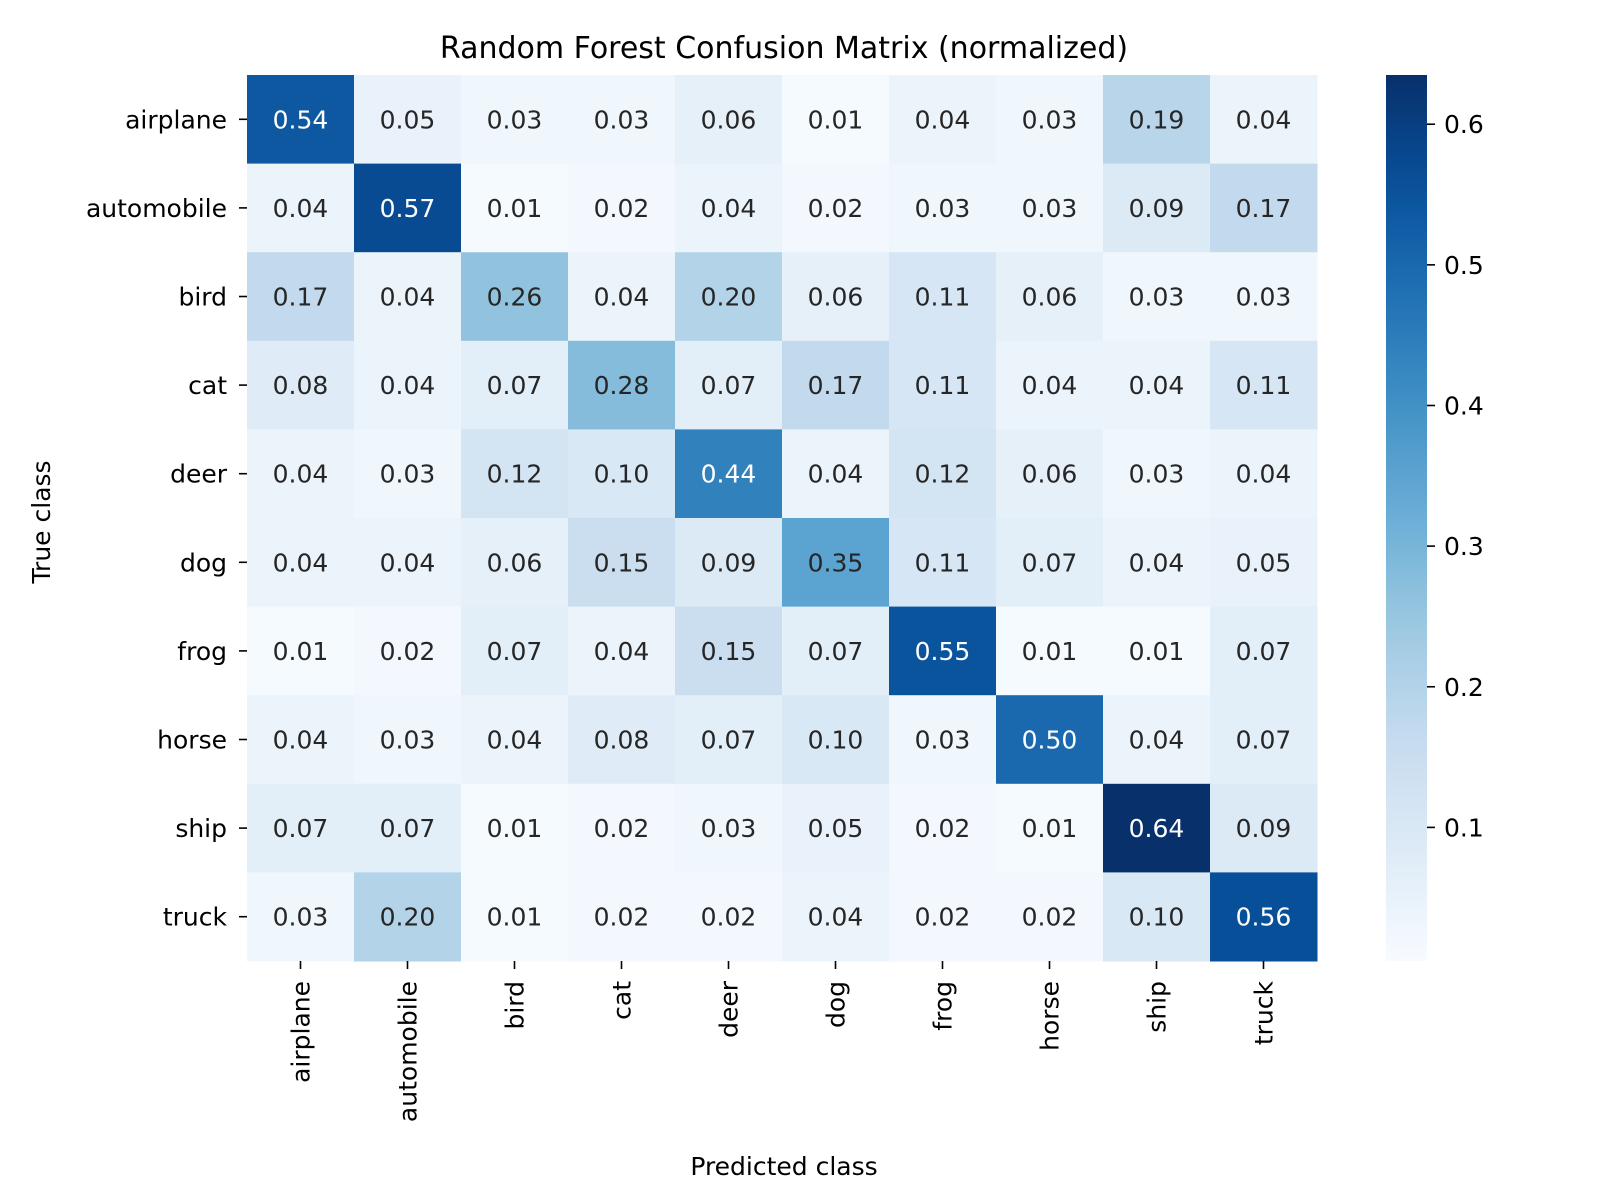  What do you see at coordinates (408, 1051) in the screenshot?
I see `x-tick-label: automobile` at bounding box center [408, 1051].